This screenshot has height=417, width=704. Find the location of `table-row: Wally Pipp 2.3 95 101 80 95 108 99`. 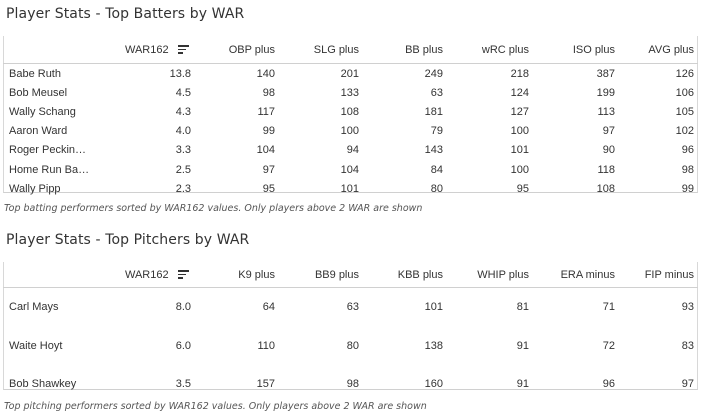

table-row: Wally Pipp 2.3 95 101 80 95 108 99 is located at coordinates (350, 188).